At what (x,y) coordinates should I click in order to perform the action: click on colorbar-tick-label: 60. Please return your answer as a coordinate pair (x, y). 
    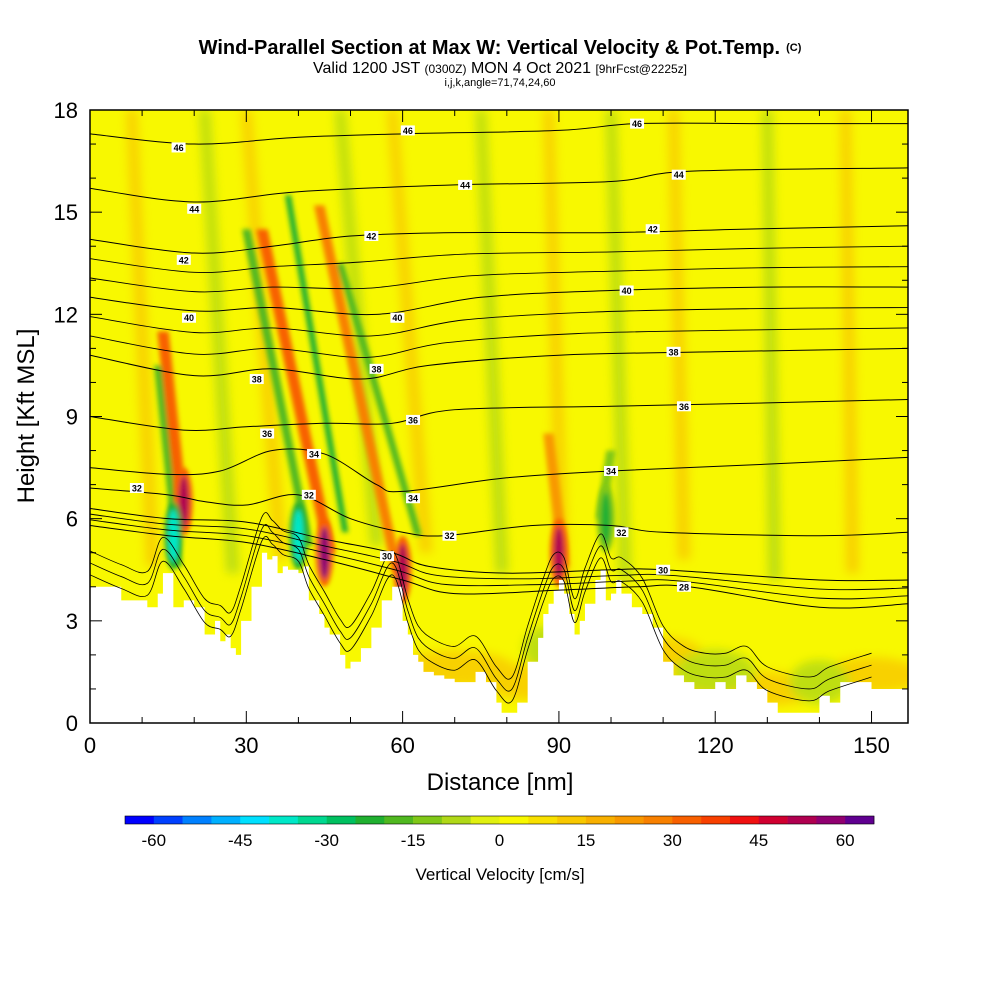
    Looking at the image, I should click on (845, 840).